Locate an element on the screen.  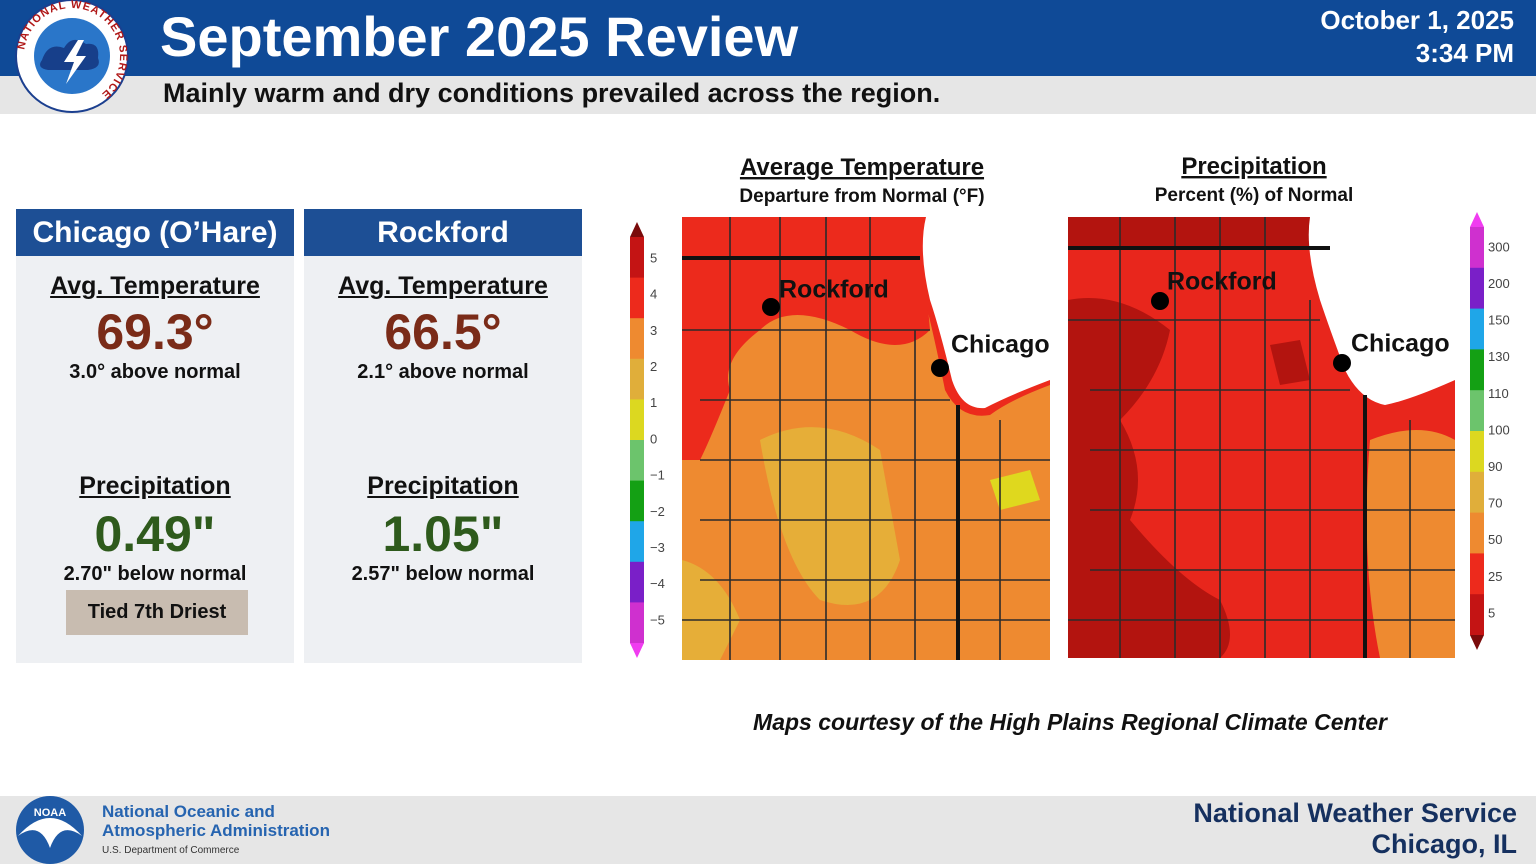
noaa-sub: U.S. Department of Commerce is located at coordinates (171, 850).